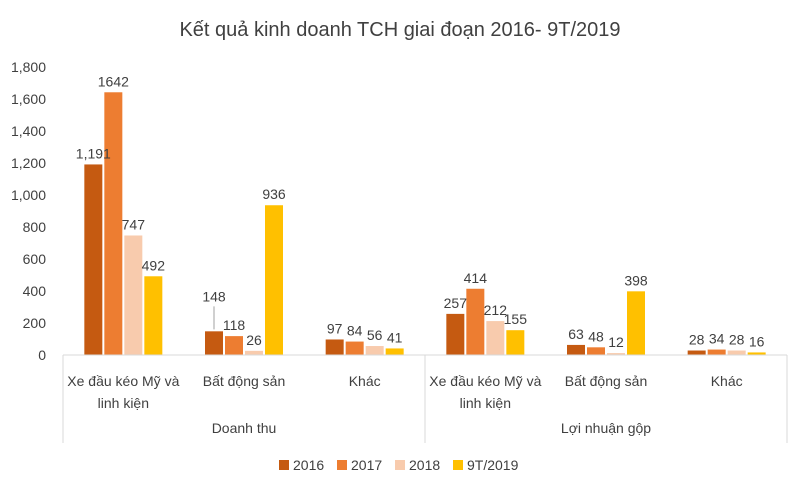  What do you see at coordinates (28, 211) in the screenshot?
I see `y-axis: 0 200 400 600 800 1,000 1,200 1,400 1,600 1,800` at bounding box center [28, 211].